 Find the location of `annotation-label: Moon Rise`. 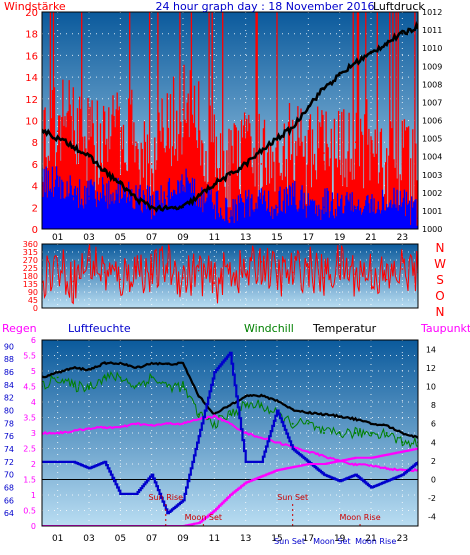

annotation-label: Moon Rise is located at coordinates (375, 541).